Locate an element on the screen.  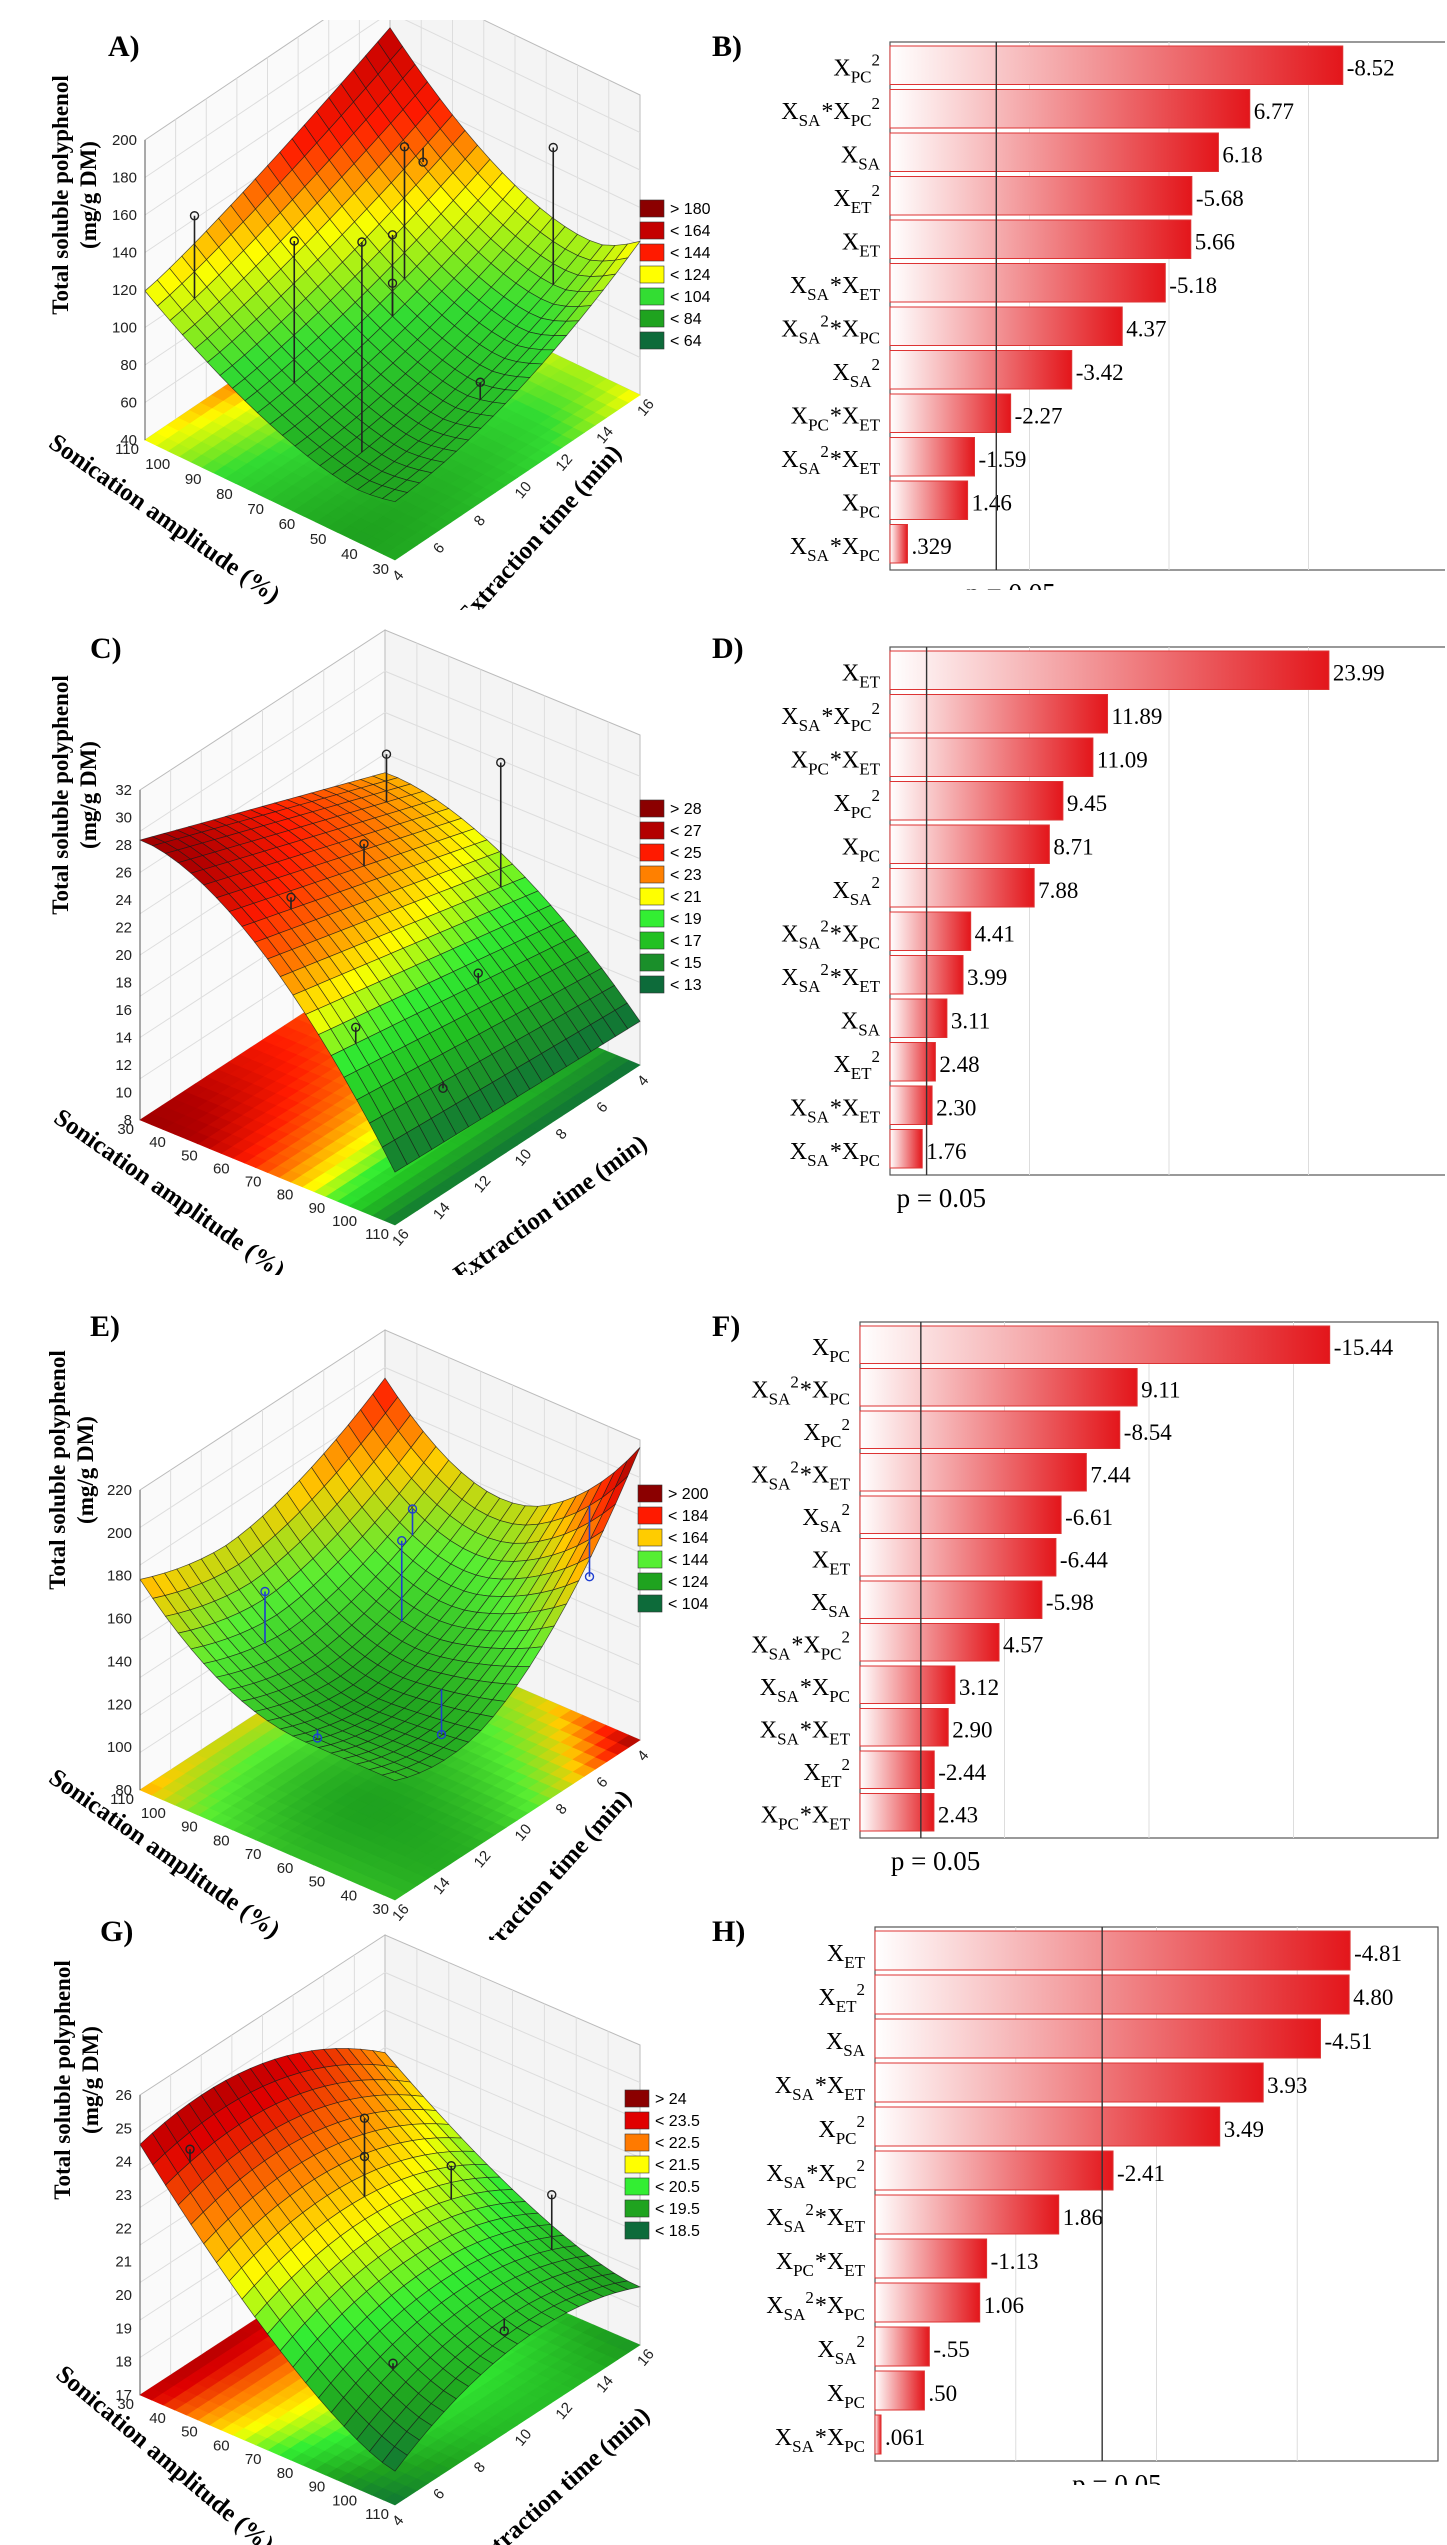
y-tick-label: 90 is located at coordinates (189, 1827).